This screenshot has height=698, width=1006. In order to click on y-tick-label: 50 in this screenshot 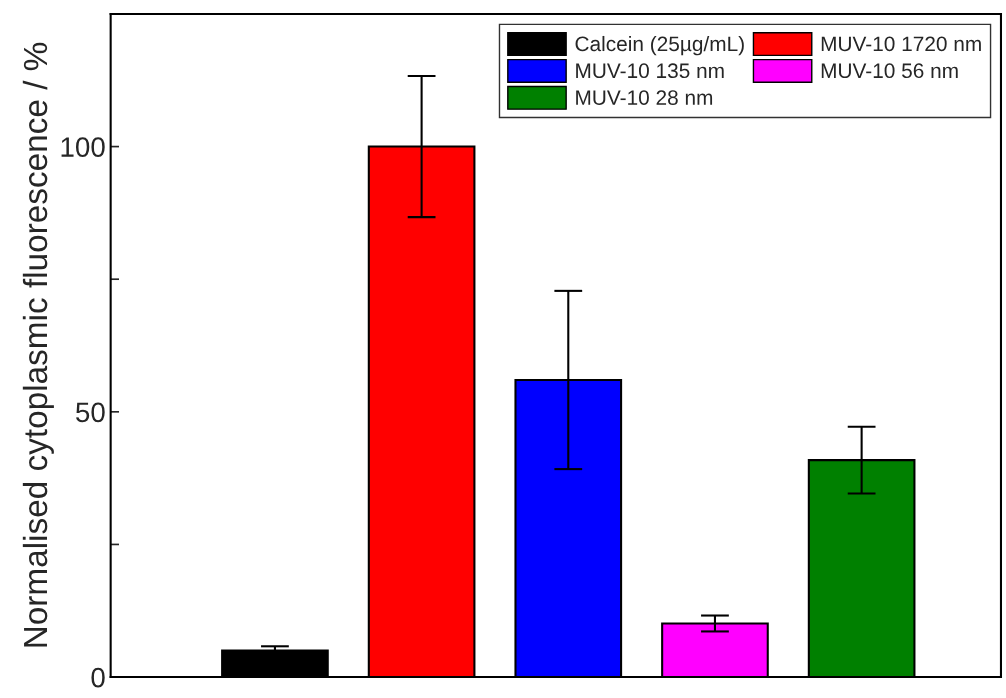, I will do `click(90, 412)`.